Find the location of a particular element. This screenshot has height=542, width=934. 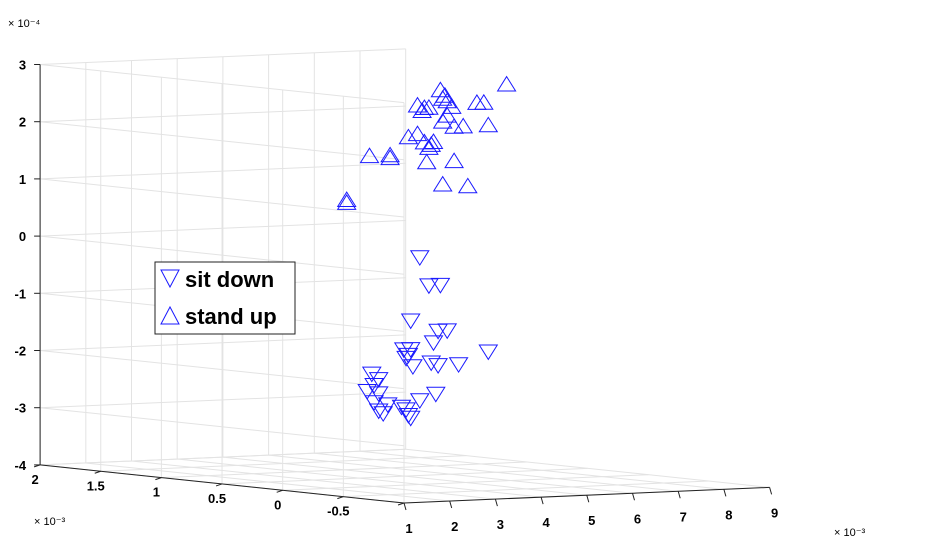

y-tick-label: 0 is located at coordinates (277, 504).